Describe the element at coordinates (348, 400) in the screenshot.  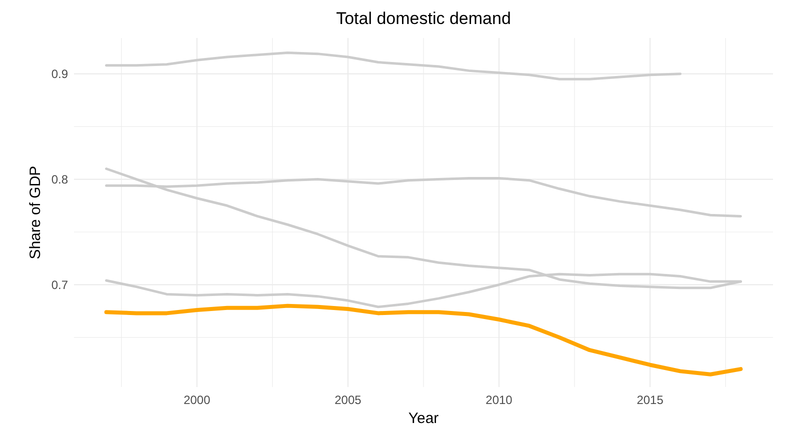
I see `x-tick-label: 2005` at that location.